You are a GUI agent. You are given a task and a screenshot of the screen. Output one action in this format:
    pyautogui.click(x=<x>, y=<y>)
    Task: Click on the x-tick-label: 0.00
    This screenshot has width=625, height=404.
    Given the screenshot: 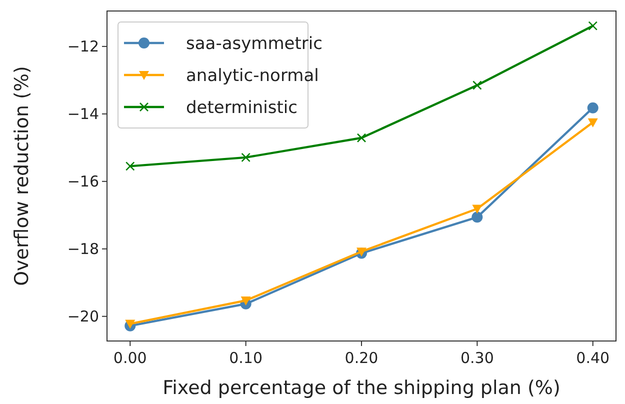 What is the action you would take?
    pyautogui.click(x=130, y=358)
    